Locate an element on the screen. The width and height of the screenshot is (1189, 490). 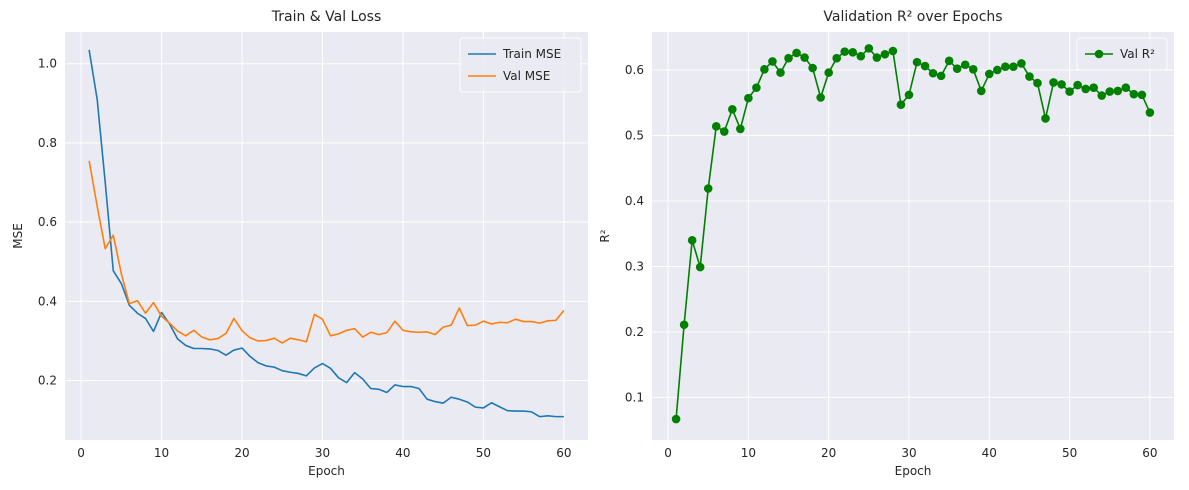
legend: Val R² is located at coordinates (1122, 54).